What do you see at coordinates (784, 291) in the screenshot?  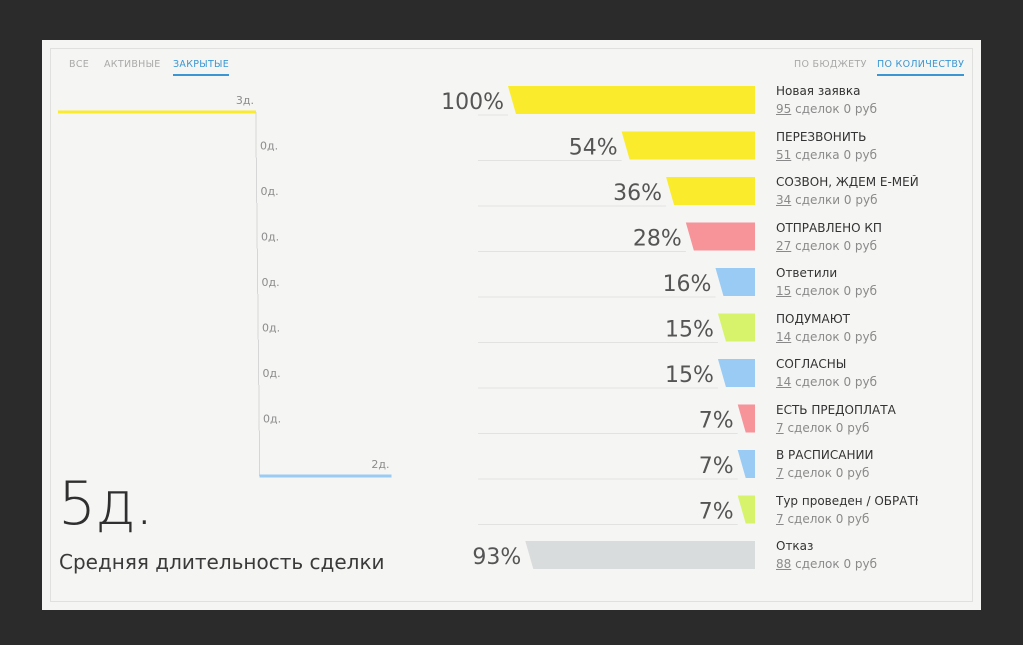 I see `deal-count-link: 15` at bounding box center [784, 291].